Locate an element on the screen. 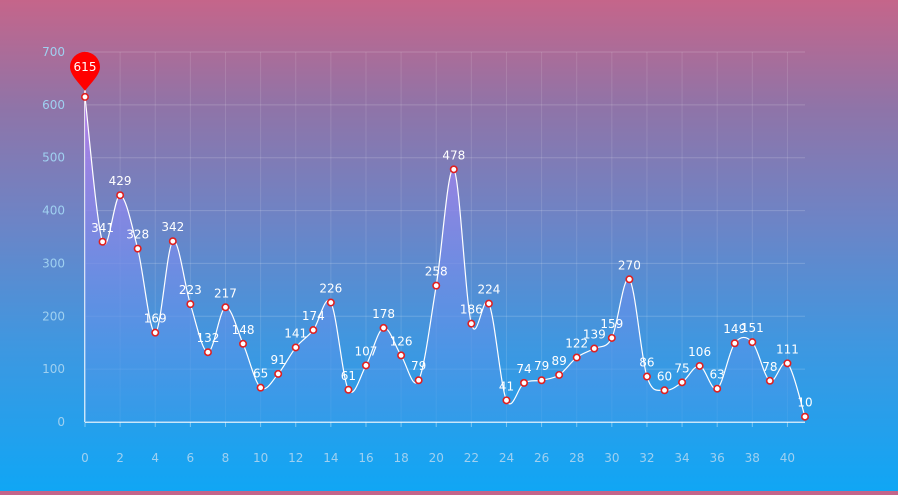 This screenshot has width=898, height=495. data-label: 86 is located at coordinates (646, 363).